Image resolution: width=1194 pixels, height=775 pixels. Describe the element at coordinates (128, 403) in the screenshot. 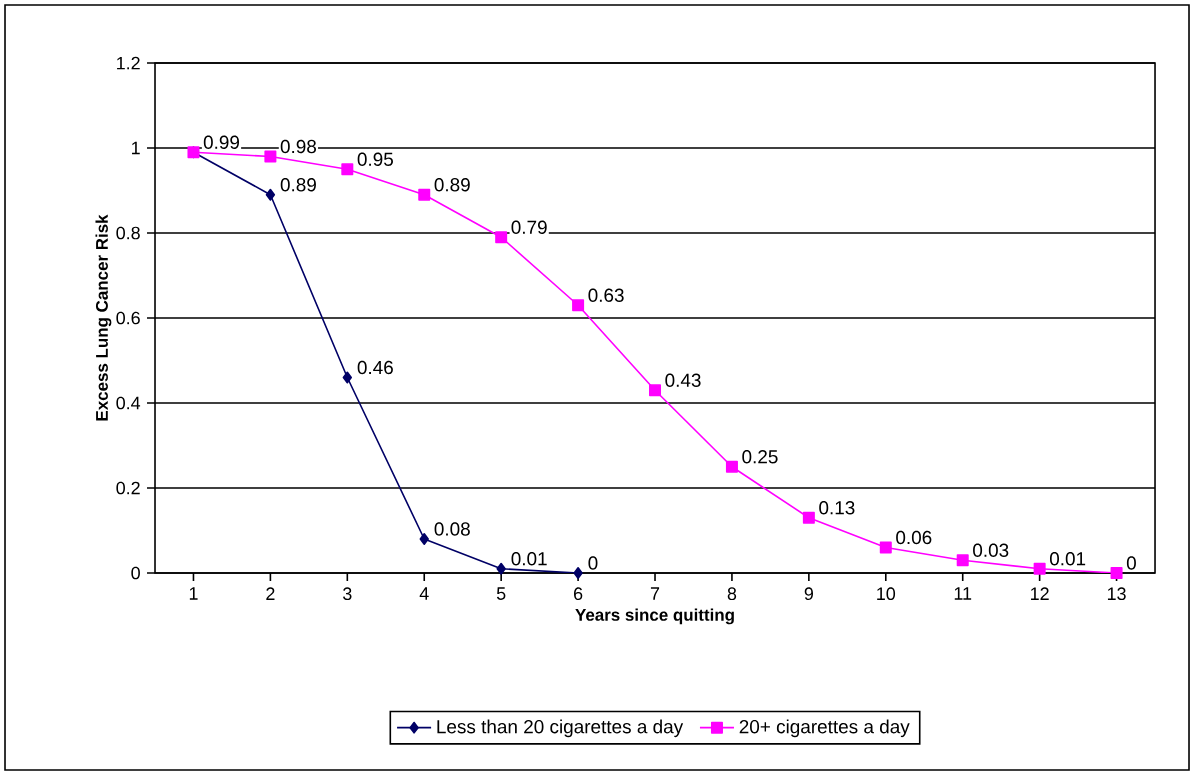

I see `y-tick-label: 0.4` at that location.